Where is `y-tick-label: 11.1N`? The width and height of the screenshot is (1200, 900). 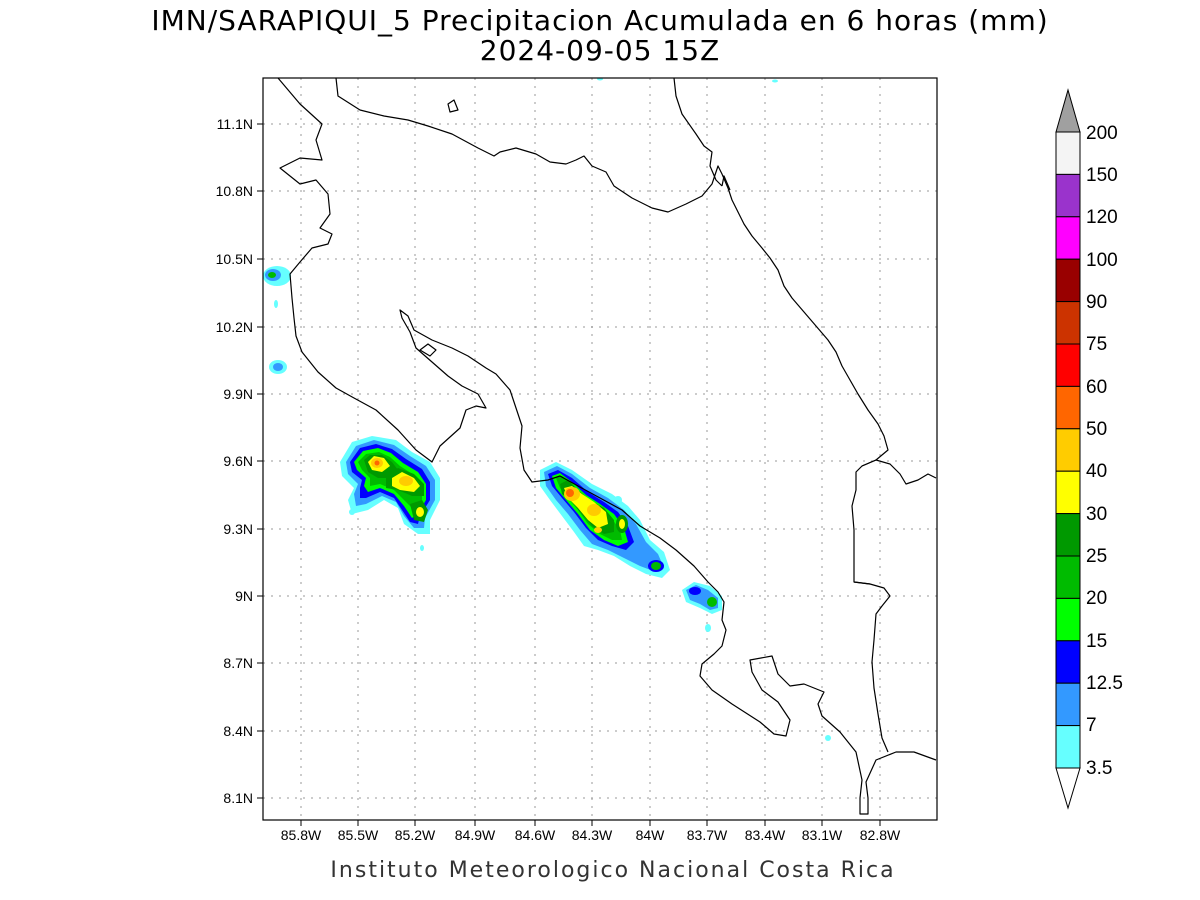
y-tick-label: 11.1N is located at coordinates (235, 124).